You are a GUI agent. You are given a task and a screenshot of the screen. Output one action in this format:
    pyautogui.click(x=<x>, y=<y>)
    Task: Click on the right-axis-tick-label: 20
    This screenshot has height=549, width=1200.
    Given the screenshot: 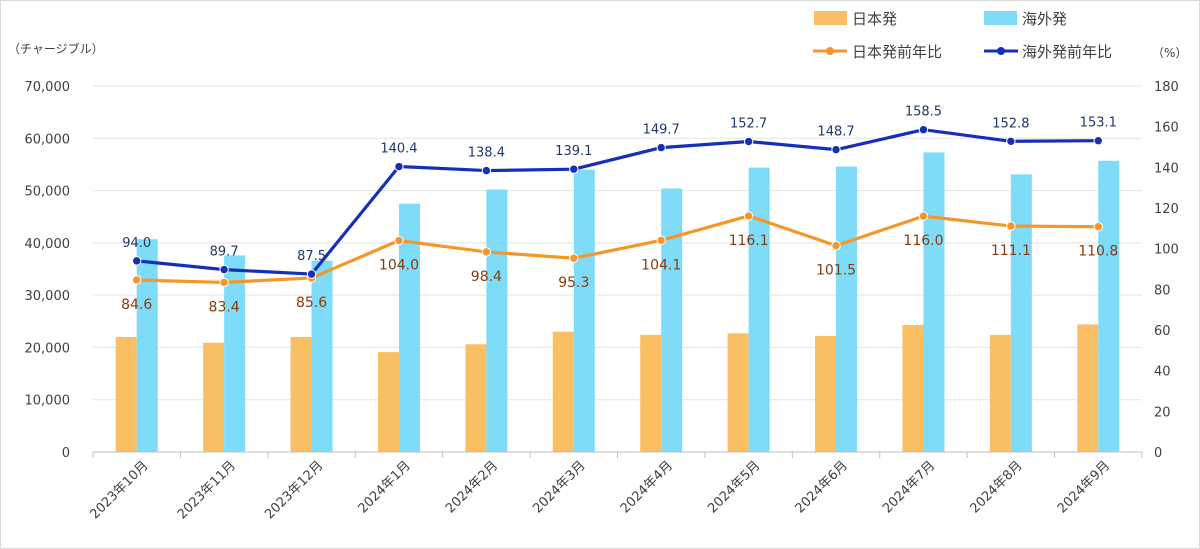 What is the action you would take?
    pyautogui.click(x=1162, y=412)
    